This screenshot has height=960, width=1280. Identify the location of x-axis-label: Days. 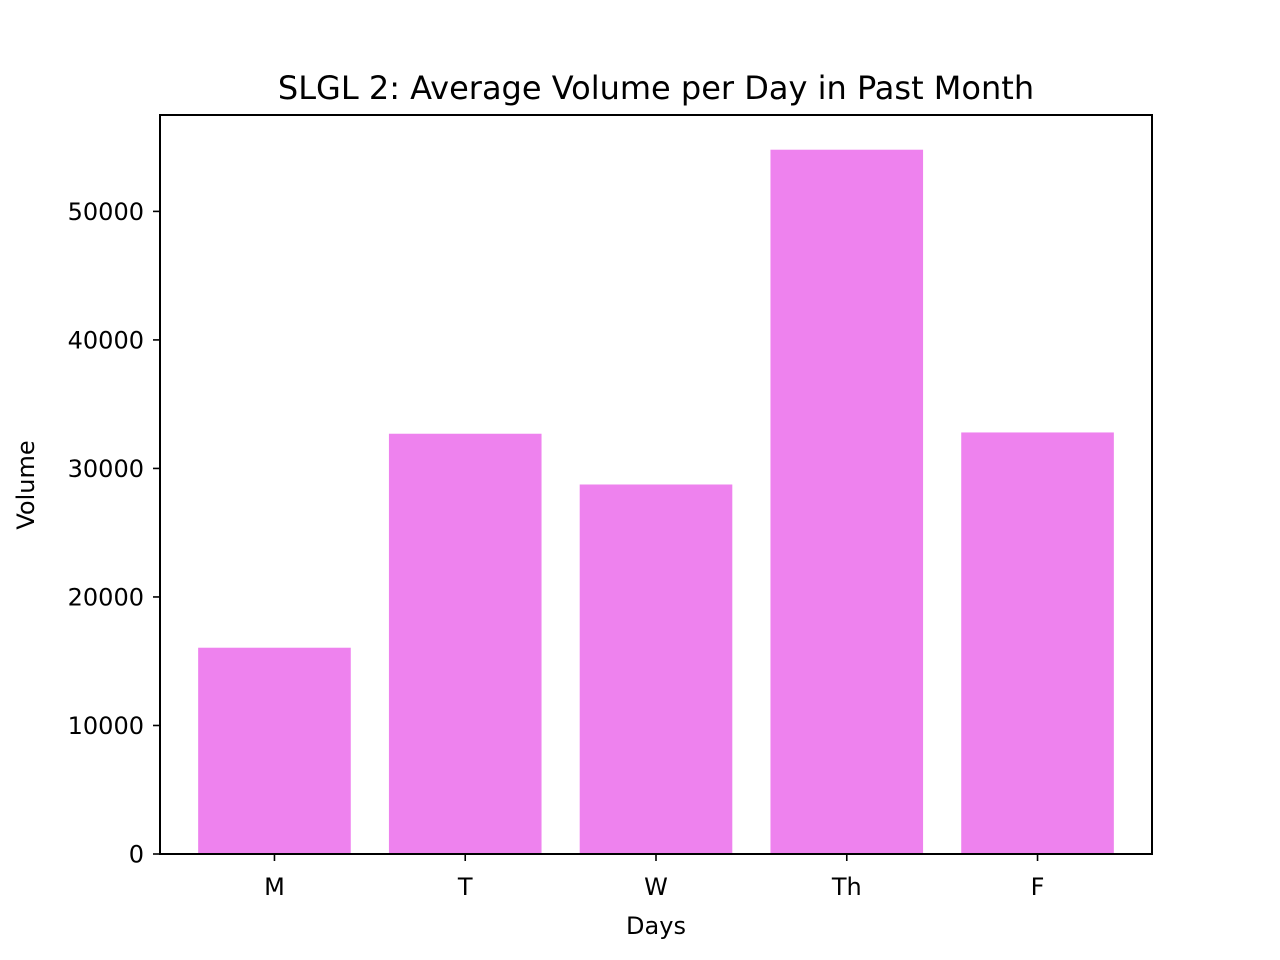
(656, 926).